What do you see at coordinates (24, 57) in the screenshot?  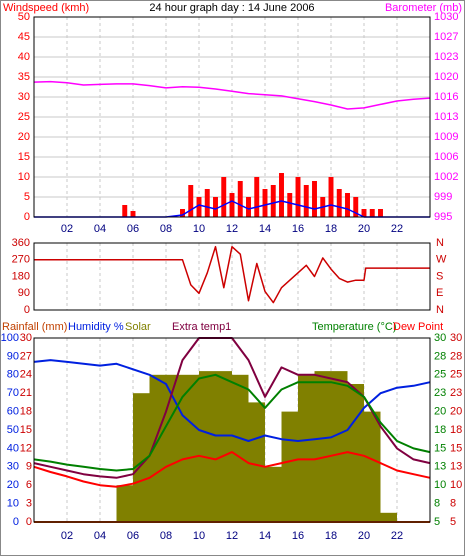 I see `y-tick-label: 40` at bounding box center [24, 57].